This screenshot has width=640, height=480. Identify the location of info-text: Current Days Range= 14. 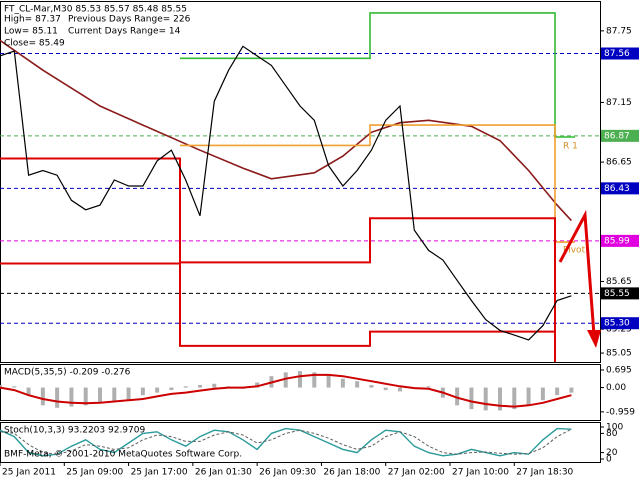
(124, 32).